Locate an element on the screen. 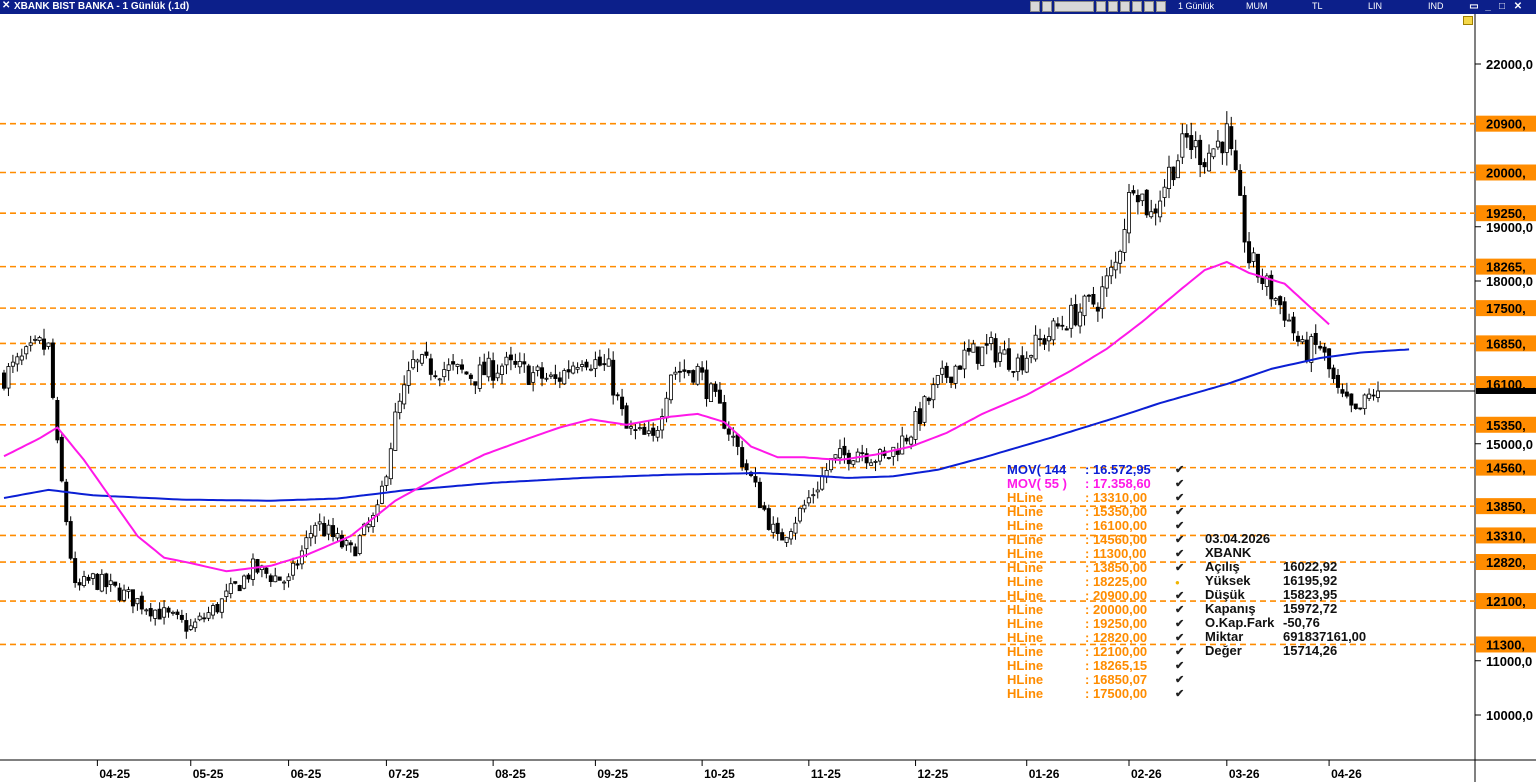 Image resolution: width=1536 pixels, height=782 pixels. currency-selector: TL is located at coordinates (1317, 6).